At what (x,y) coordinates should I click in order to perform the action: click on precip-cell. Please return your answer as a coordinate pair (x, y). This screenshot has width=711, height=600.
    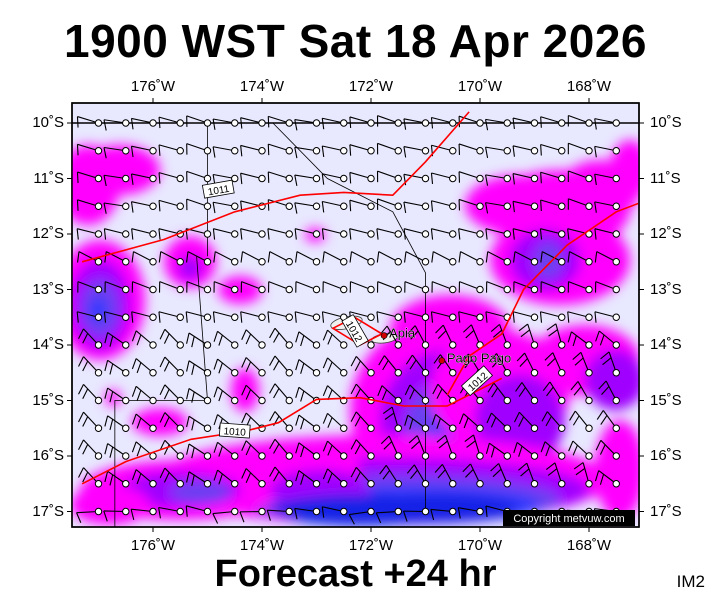
    Looking at the image, I should click on (190, 268).